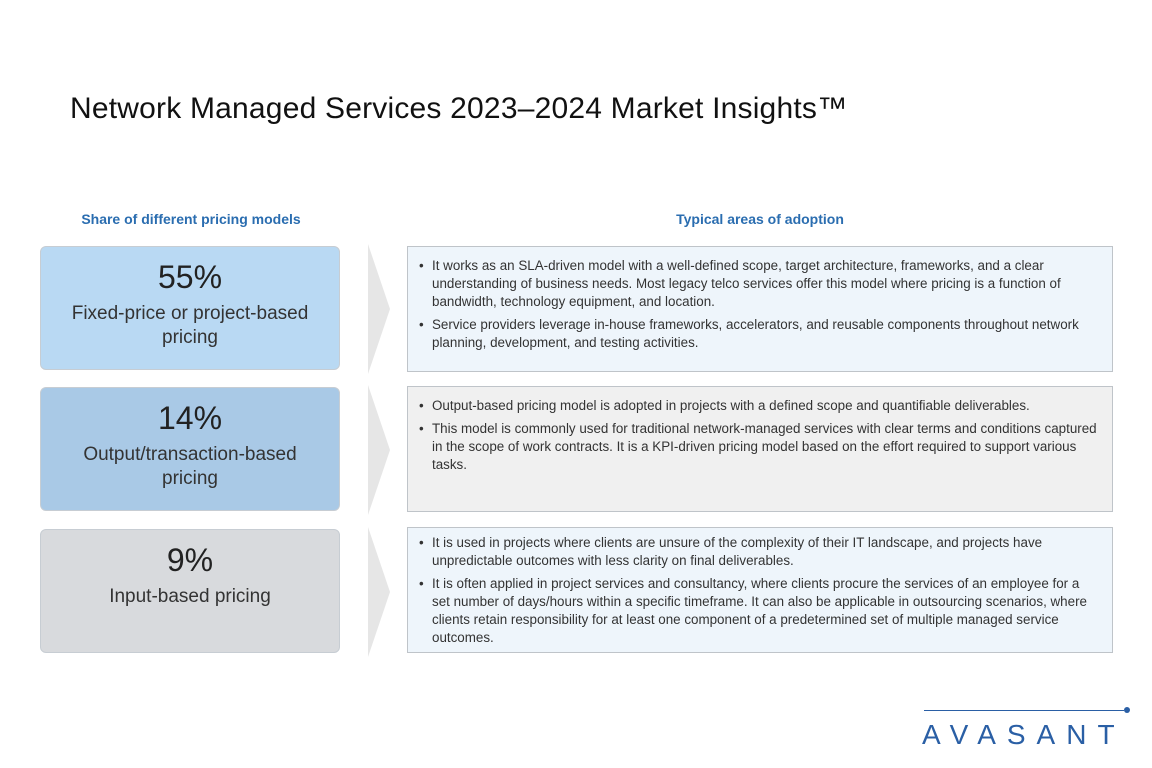 The width and height of the screenshot is (1152, 768). Describe the element at coordinates (1024, 734) in the screenshot. I see `logo-wordmark: AVASANT` at that location.